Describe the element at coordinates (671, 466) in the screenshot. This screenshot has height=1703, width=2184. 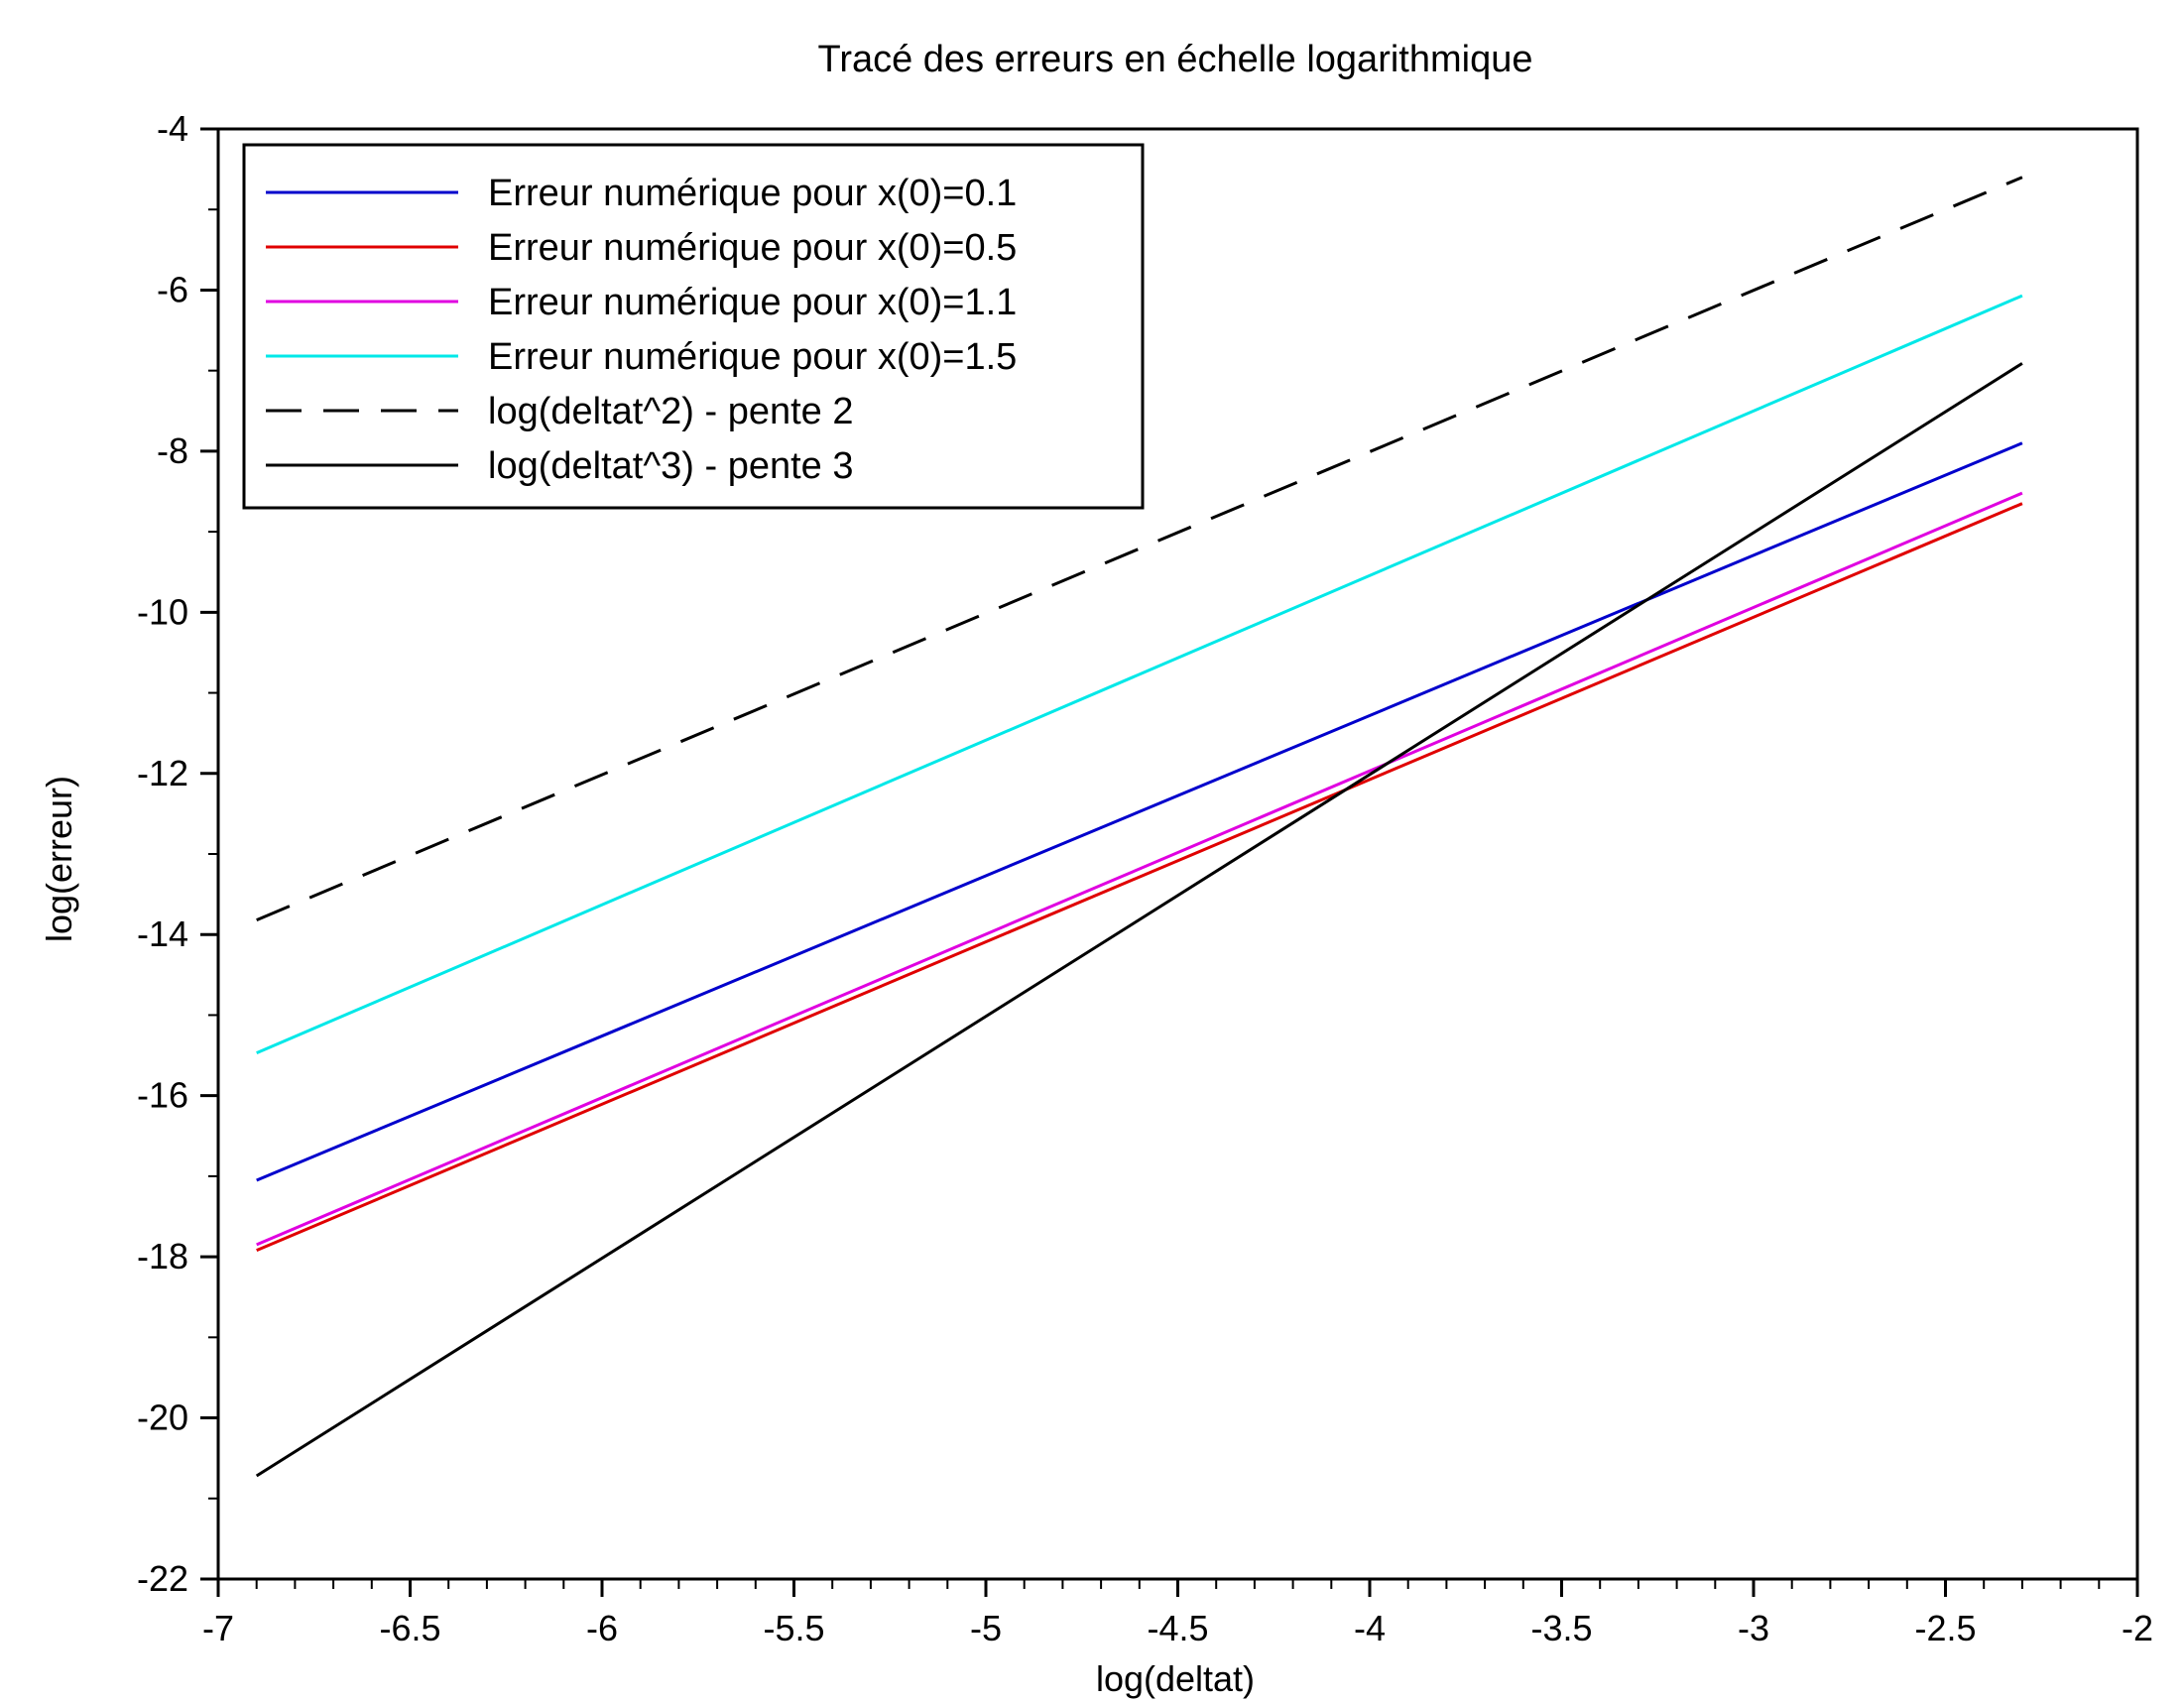
I see `legend-label-6: log(deltat^3) - pente 3` at that location.